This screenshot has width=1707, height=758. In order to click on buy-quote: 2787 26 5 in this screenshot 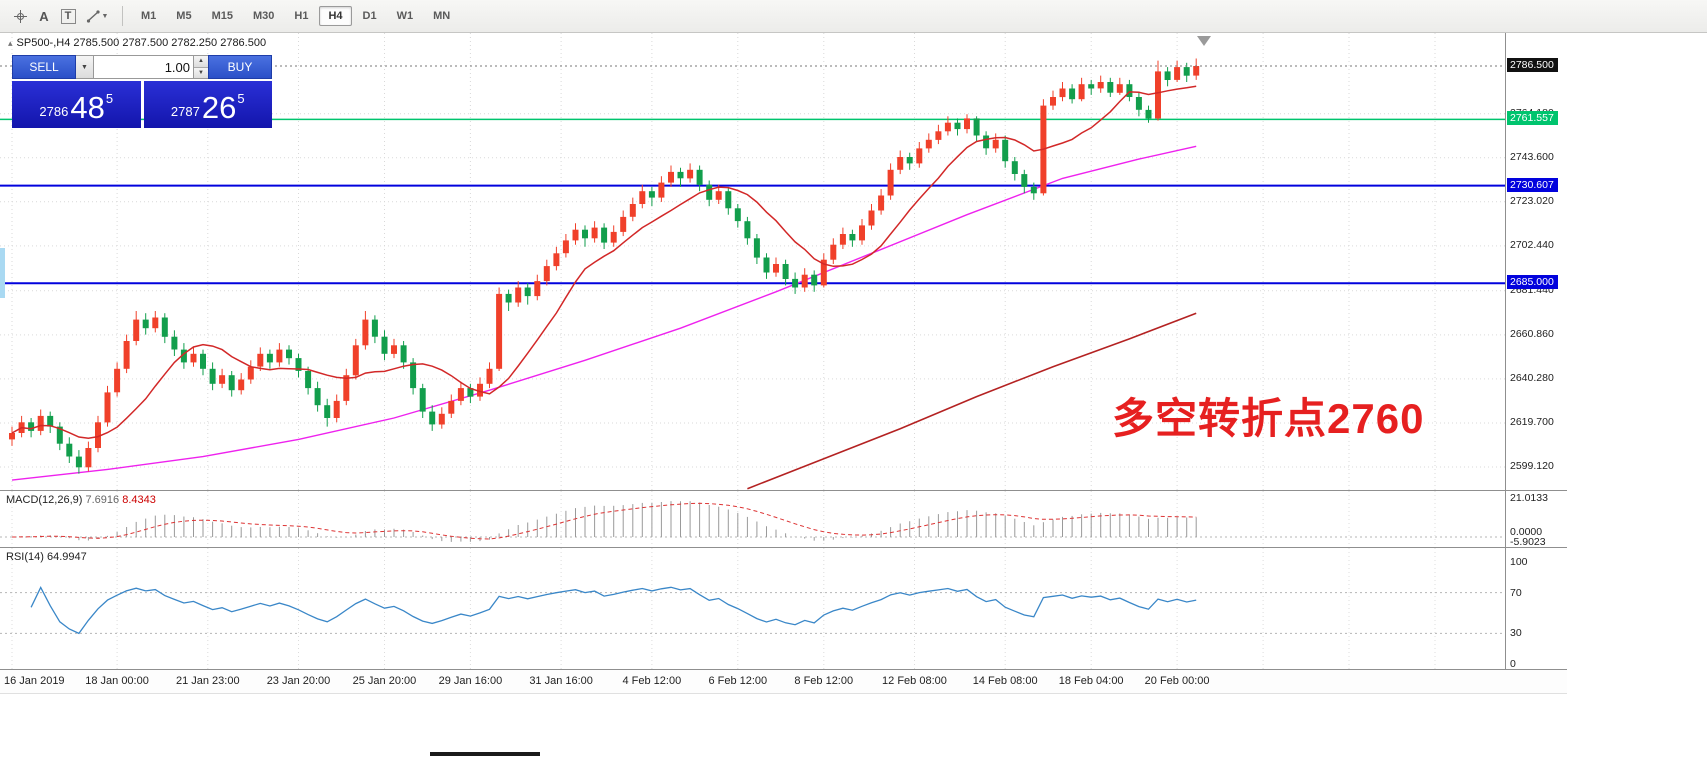, I will do `click(207, 104)`.